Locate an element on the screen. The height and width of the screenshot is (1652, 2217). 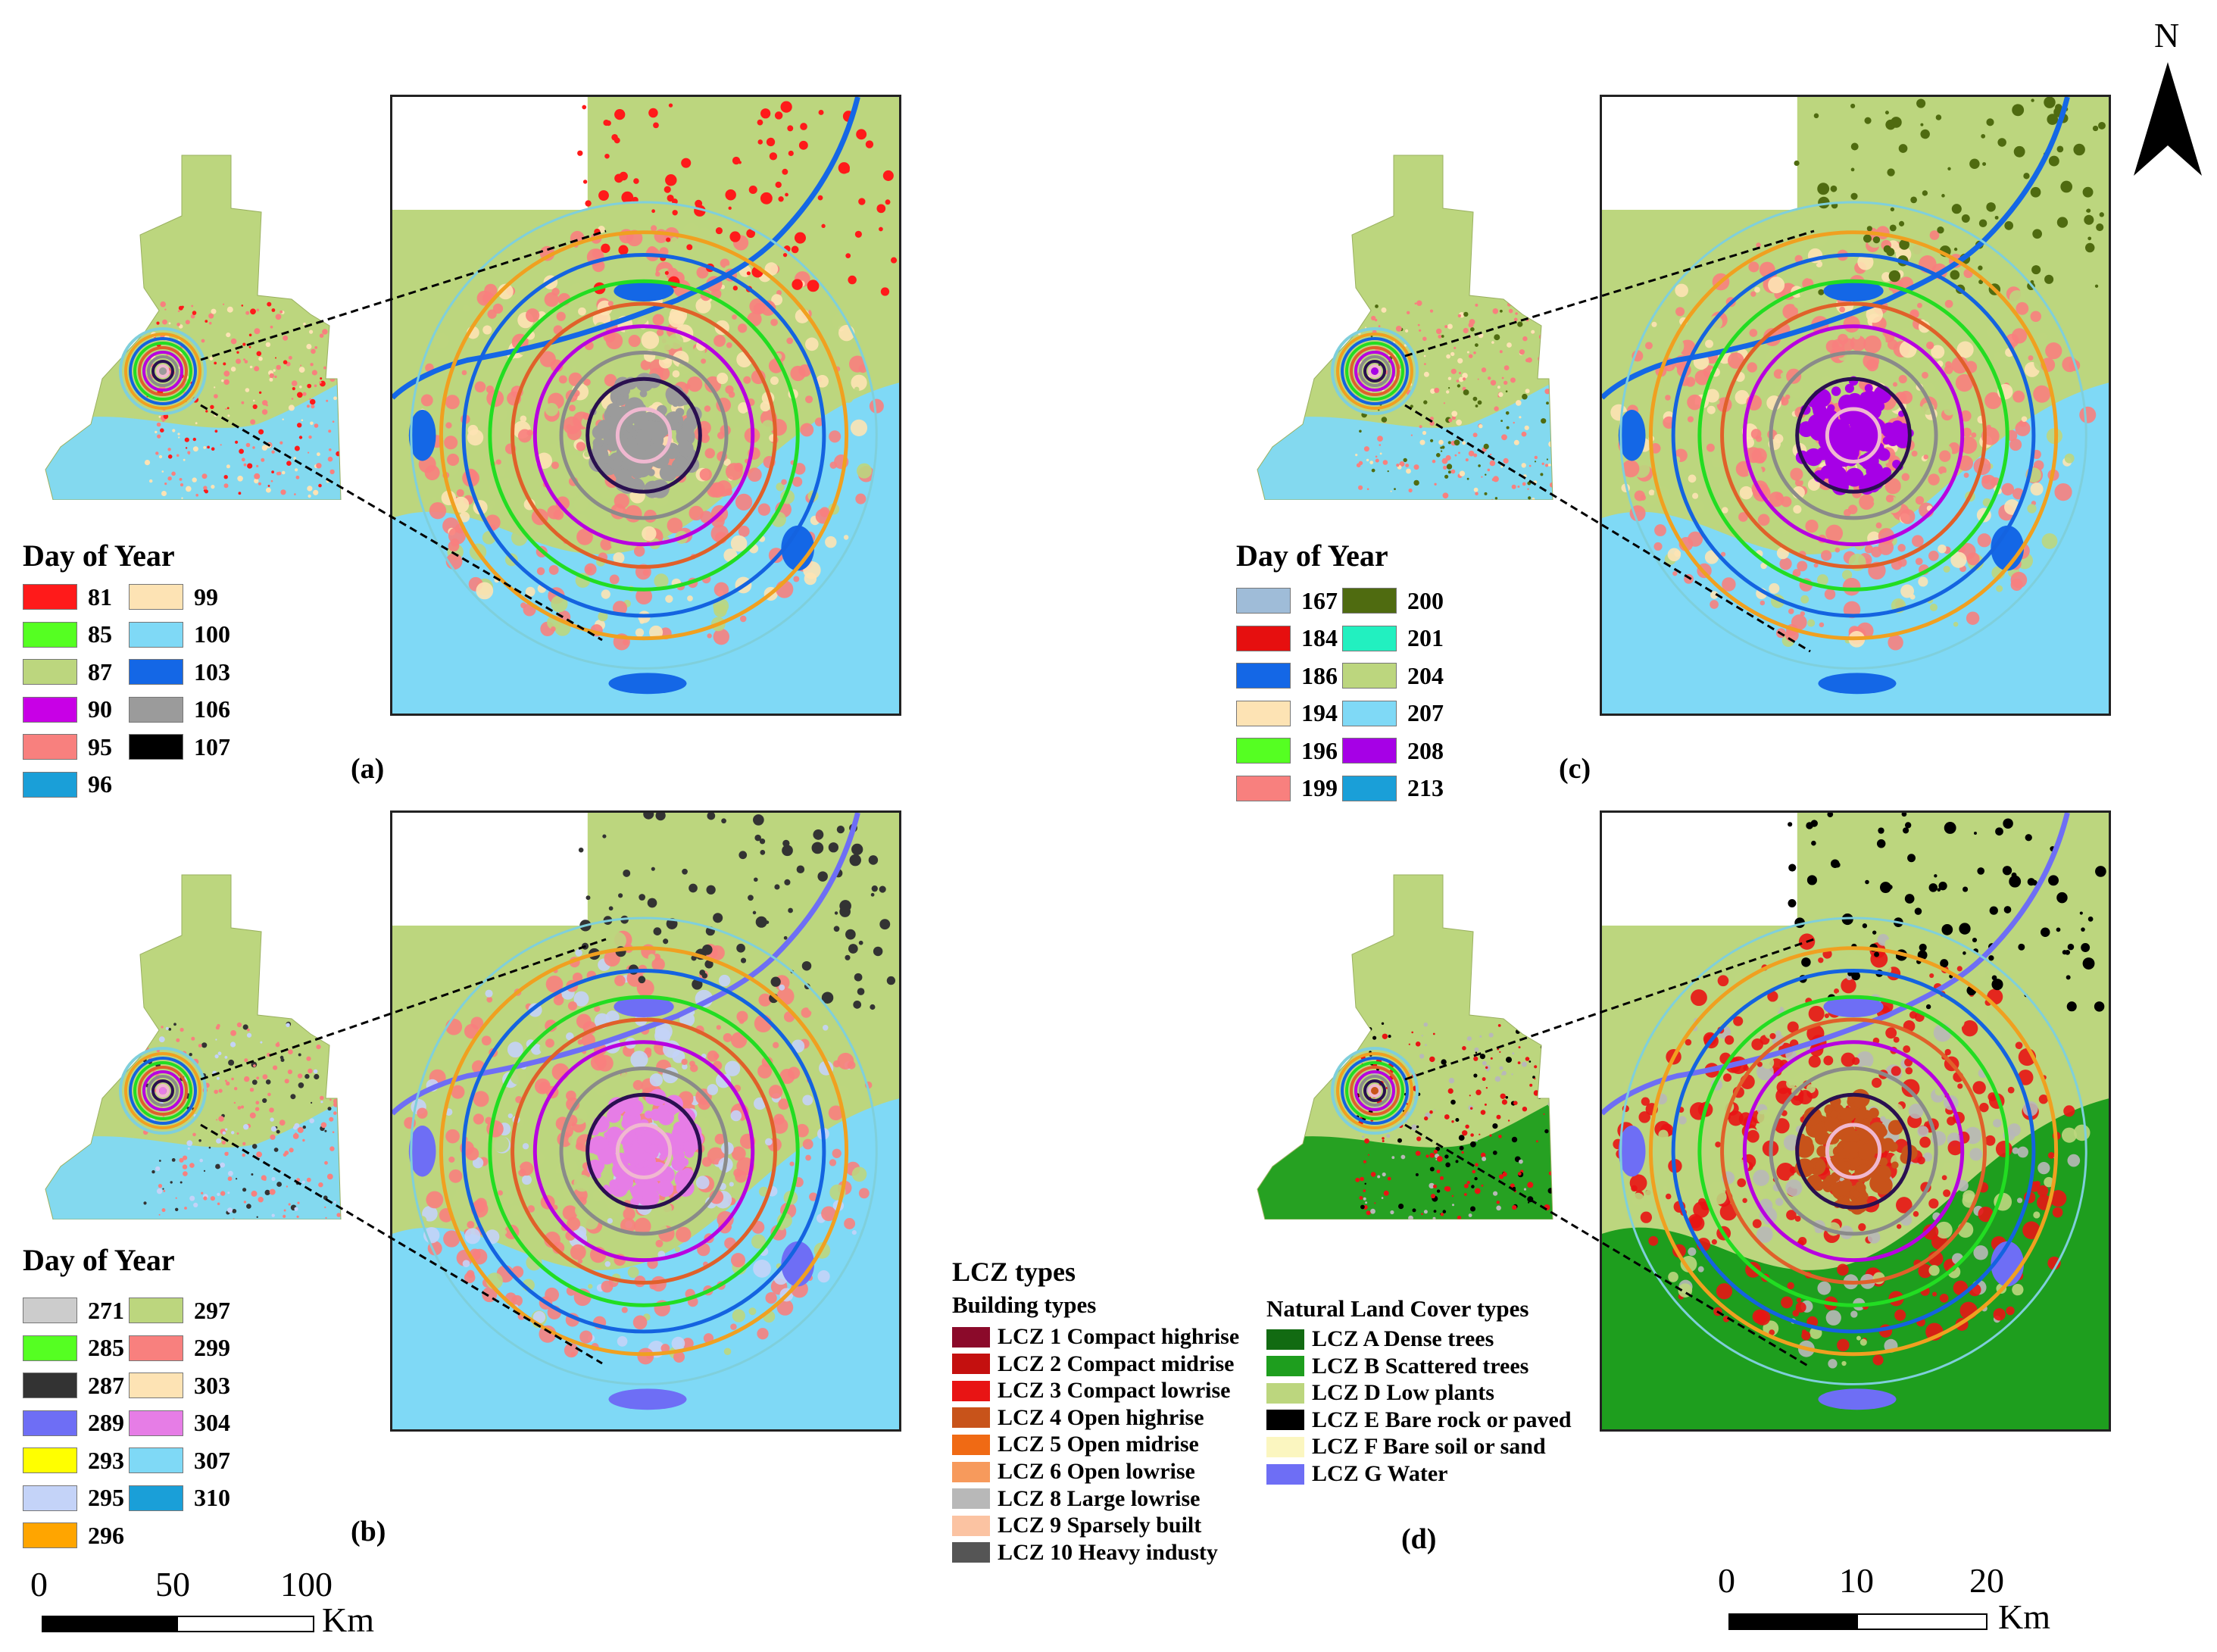
lcz-legend-item: LCZ E Bare rock or paved is located at coordinates (1419, 1419).